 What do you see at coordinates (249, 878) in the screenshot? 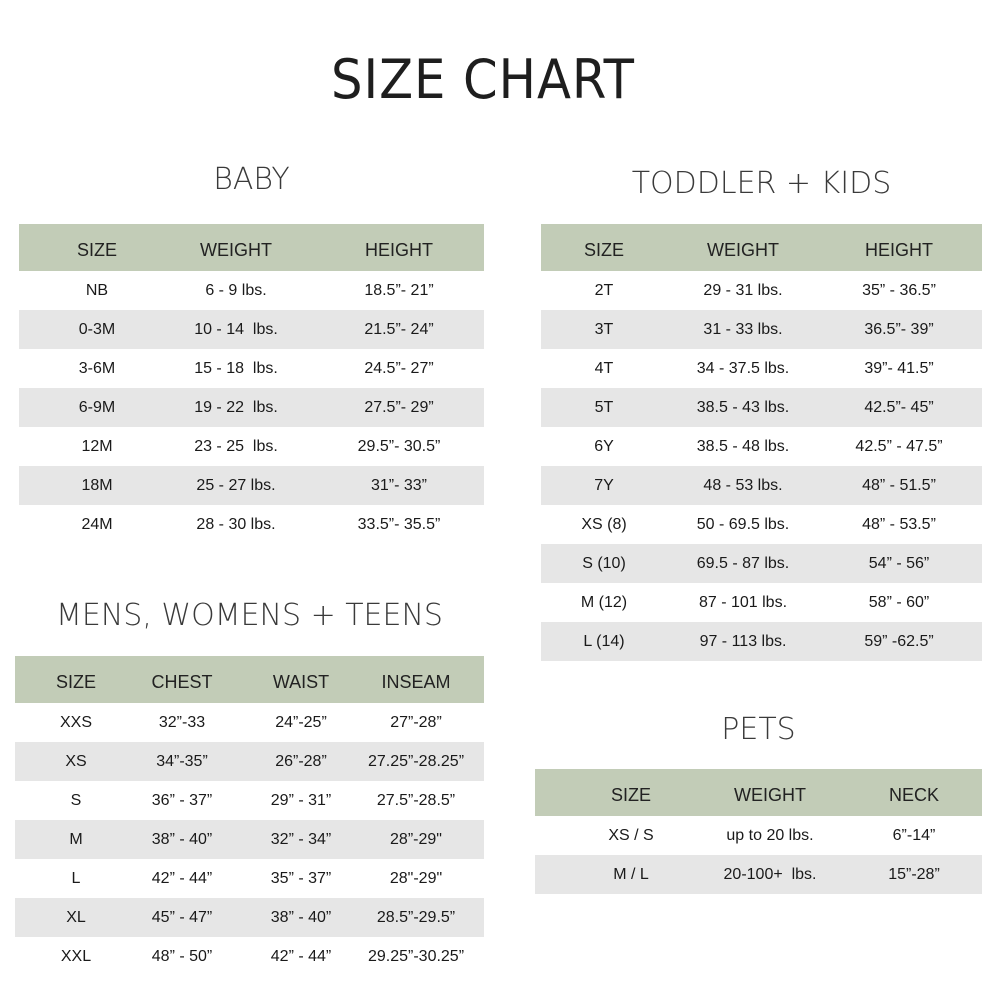
I see `table-row: L 42” - 44” 35” - 37” 28"-29"` at bounding box center [249, 878].